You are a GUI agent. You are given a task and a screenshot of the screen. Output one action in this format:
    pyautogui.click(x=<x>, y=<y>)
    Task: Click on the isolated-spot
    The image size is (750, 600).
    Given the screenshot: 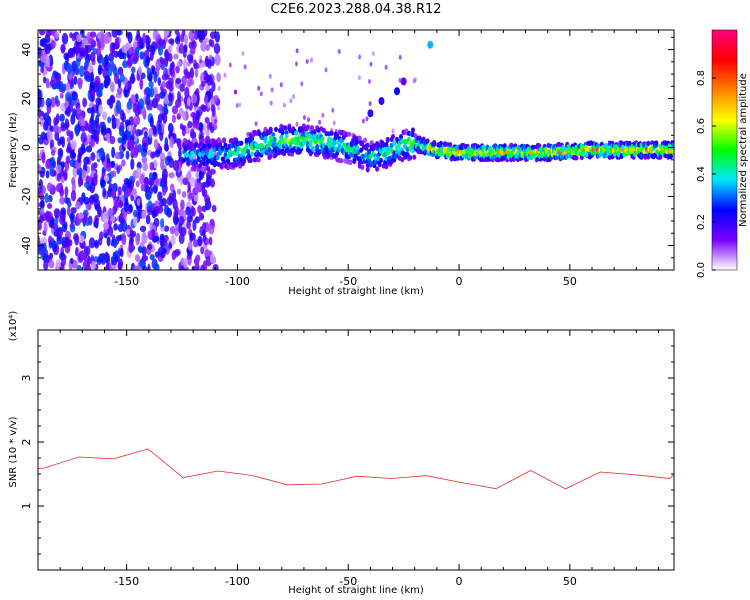 What is the action you would take?
    pyautogui.click(x=396, y=91)
    